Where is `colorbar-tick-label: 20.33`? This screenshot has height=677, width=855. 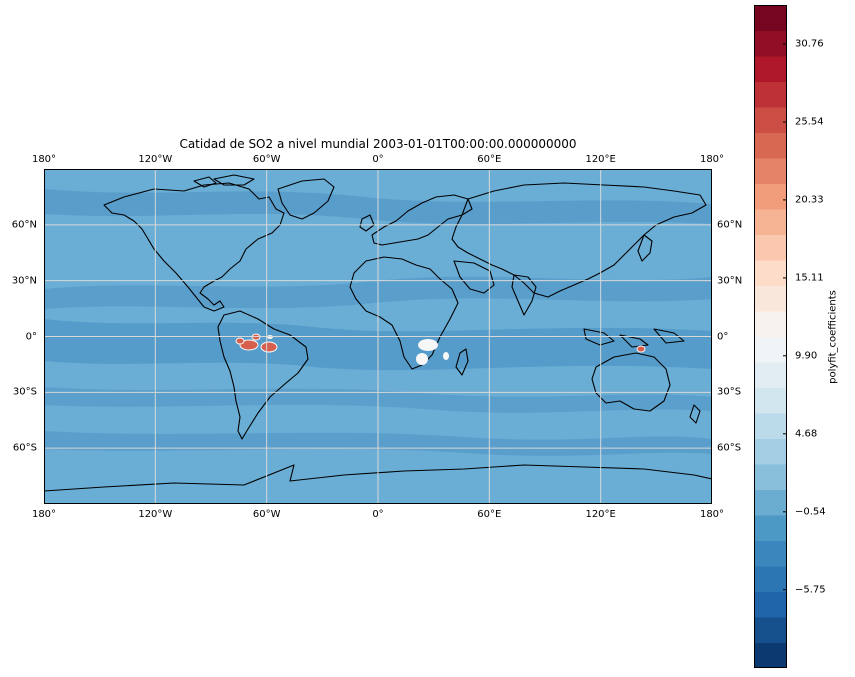
colorbar-tick-label: 20.33 is located at coordinates (809, 200).